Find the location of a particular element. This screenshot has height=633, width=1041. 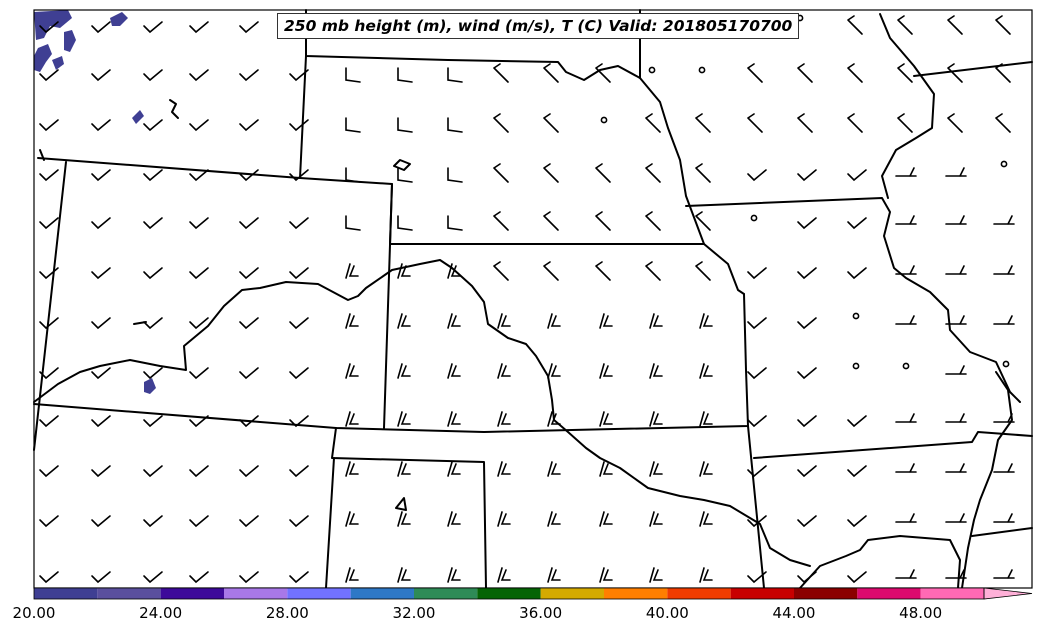

colorbar-tick-label: 32.00 is located at coordinates (414, 613).